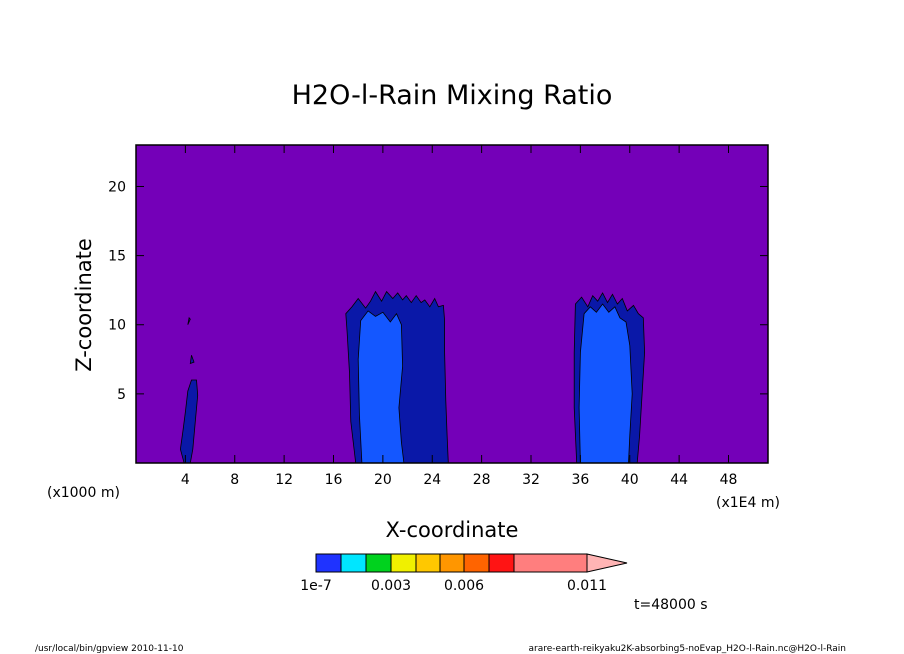 The height and width of the screenshot is (654, 904). I want to click on x-tick-label: 48, so click(729, 480).